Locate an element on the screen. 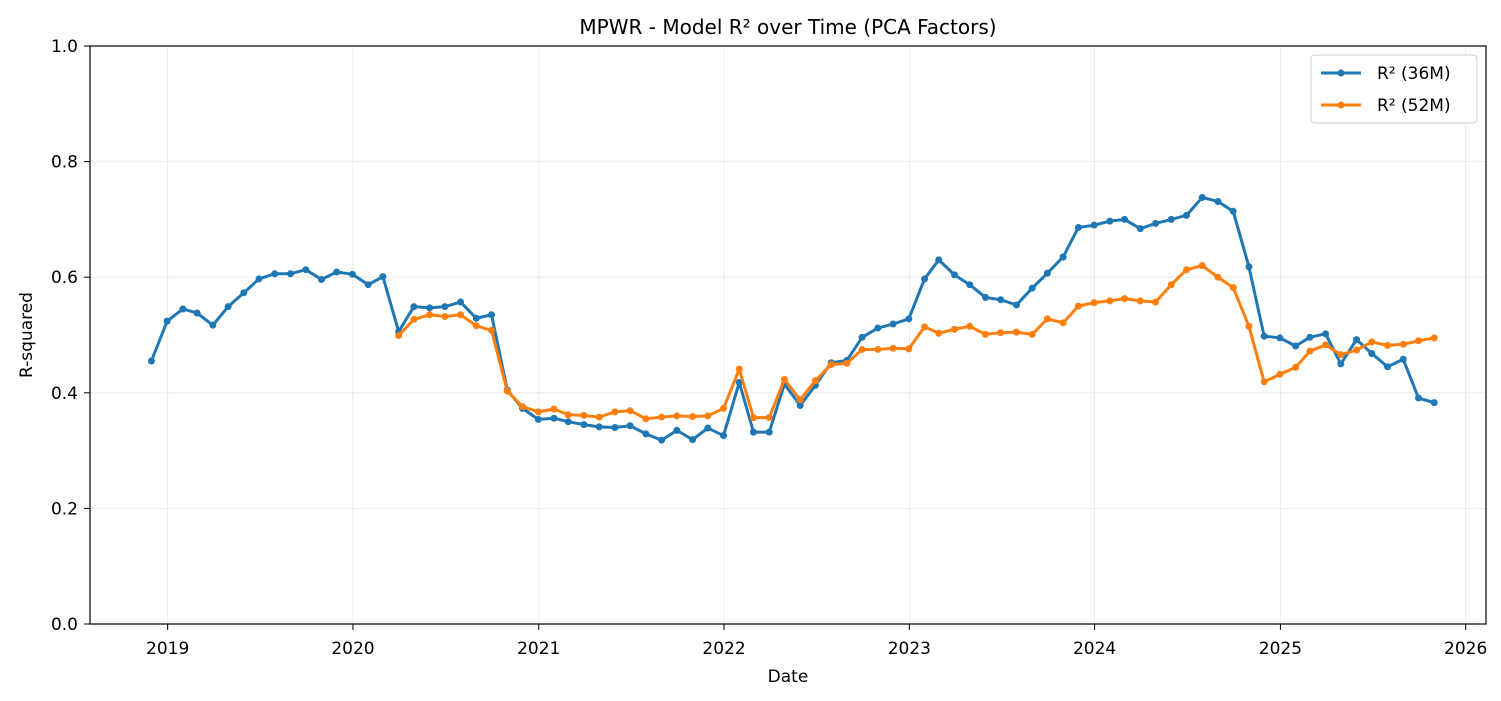 The height and width of the screenshot is (701, 1501). x-axis-label: Date is located at coordinates (788, 677).